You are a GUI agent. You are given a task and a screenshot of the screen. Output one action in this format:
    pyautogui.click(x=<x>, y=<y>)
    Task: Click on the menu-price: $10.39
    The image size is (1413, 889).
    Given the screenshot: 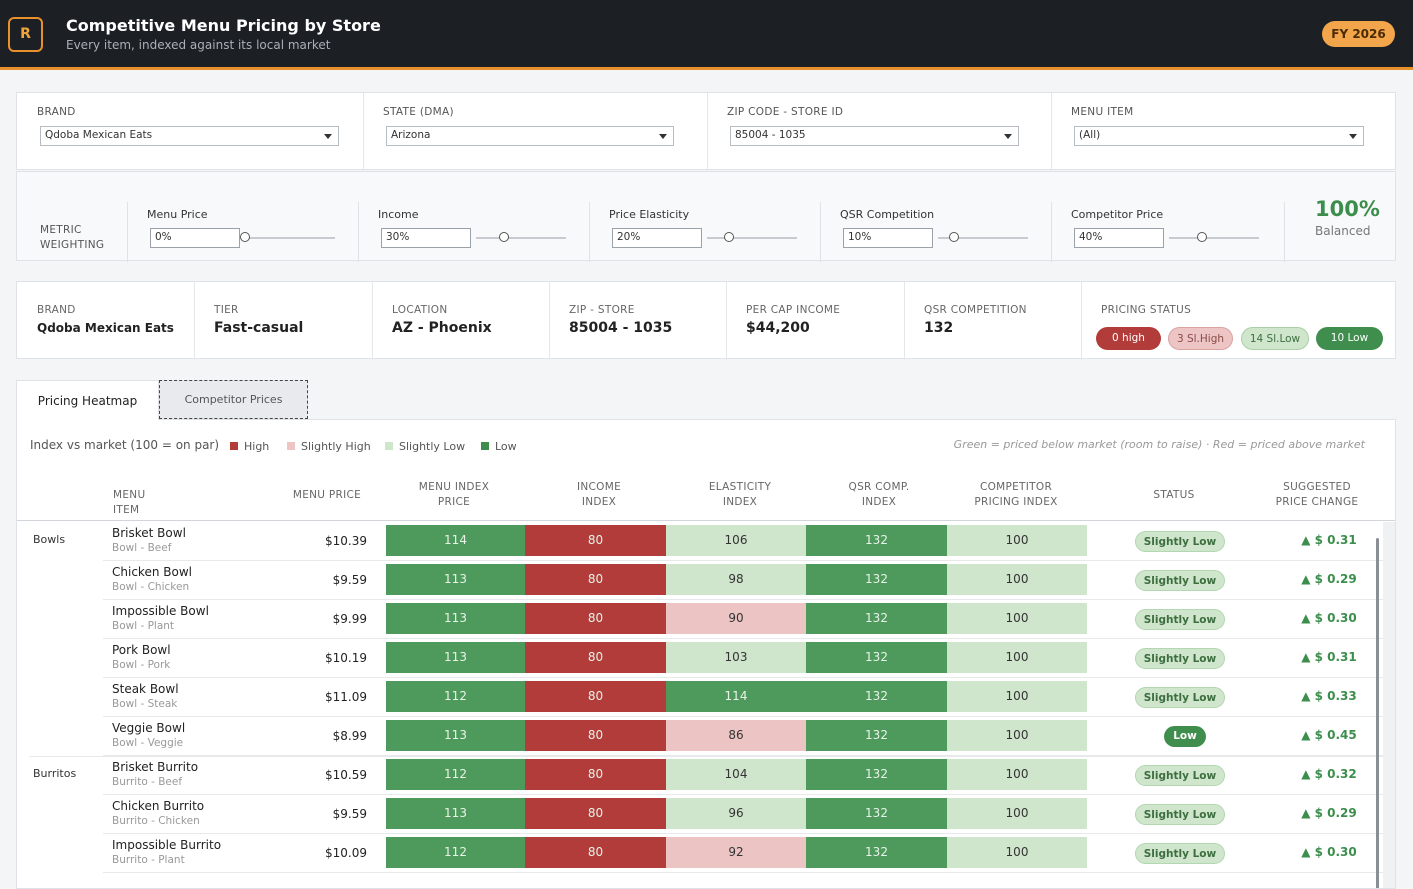 What is the action you would take?
    pyautogui.click(x=346, y=541)
    